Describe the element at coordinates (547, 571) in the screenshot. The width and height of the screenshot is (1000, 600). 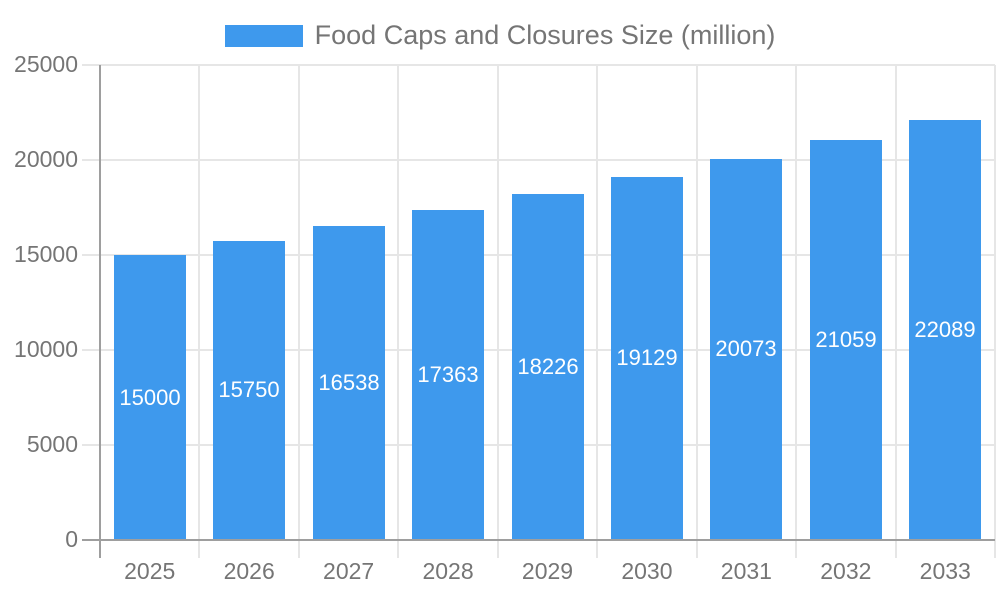
I see `x-axis-tick-label: 2029` at that location.